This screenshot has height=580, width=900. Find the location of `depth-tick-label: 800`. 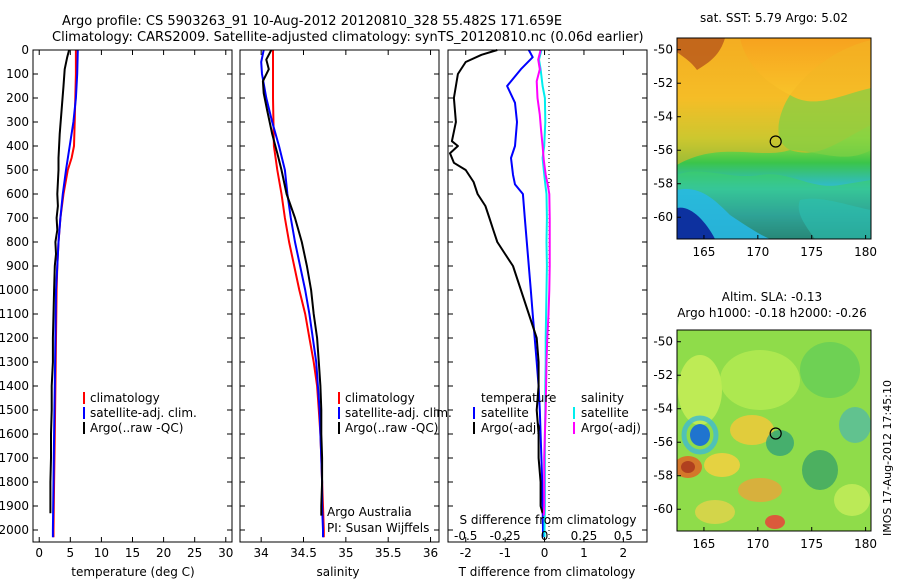

depth-tick-label: 800 is located at coordinates (17, 242).